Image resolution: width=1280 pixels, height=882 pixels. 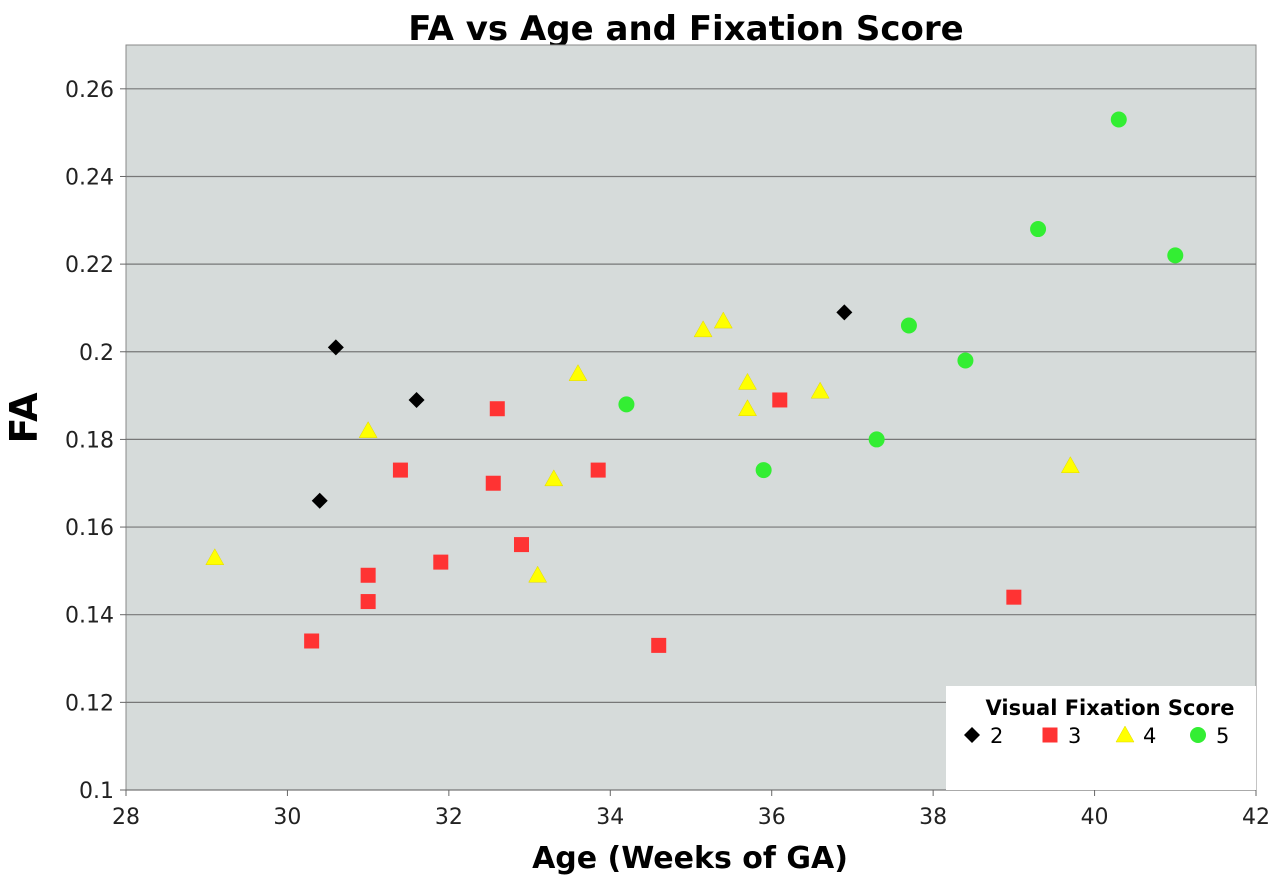 I want to click on y-tick-label: 0.14, so click(x=89, y=616).